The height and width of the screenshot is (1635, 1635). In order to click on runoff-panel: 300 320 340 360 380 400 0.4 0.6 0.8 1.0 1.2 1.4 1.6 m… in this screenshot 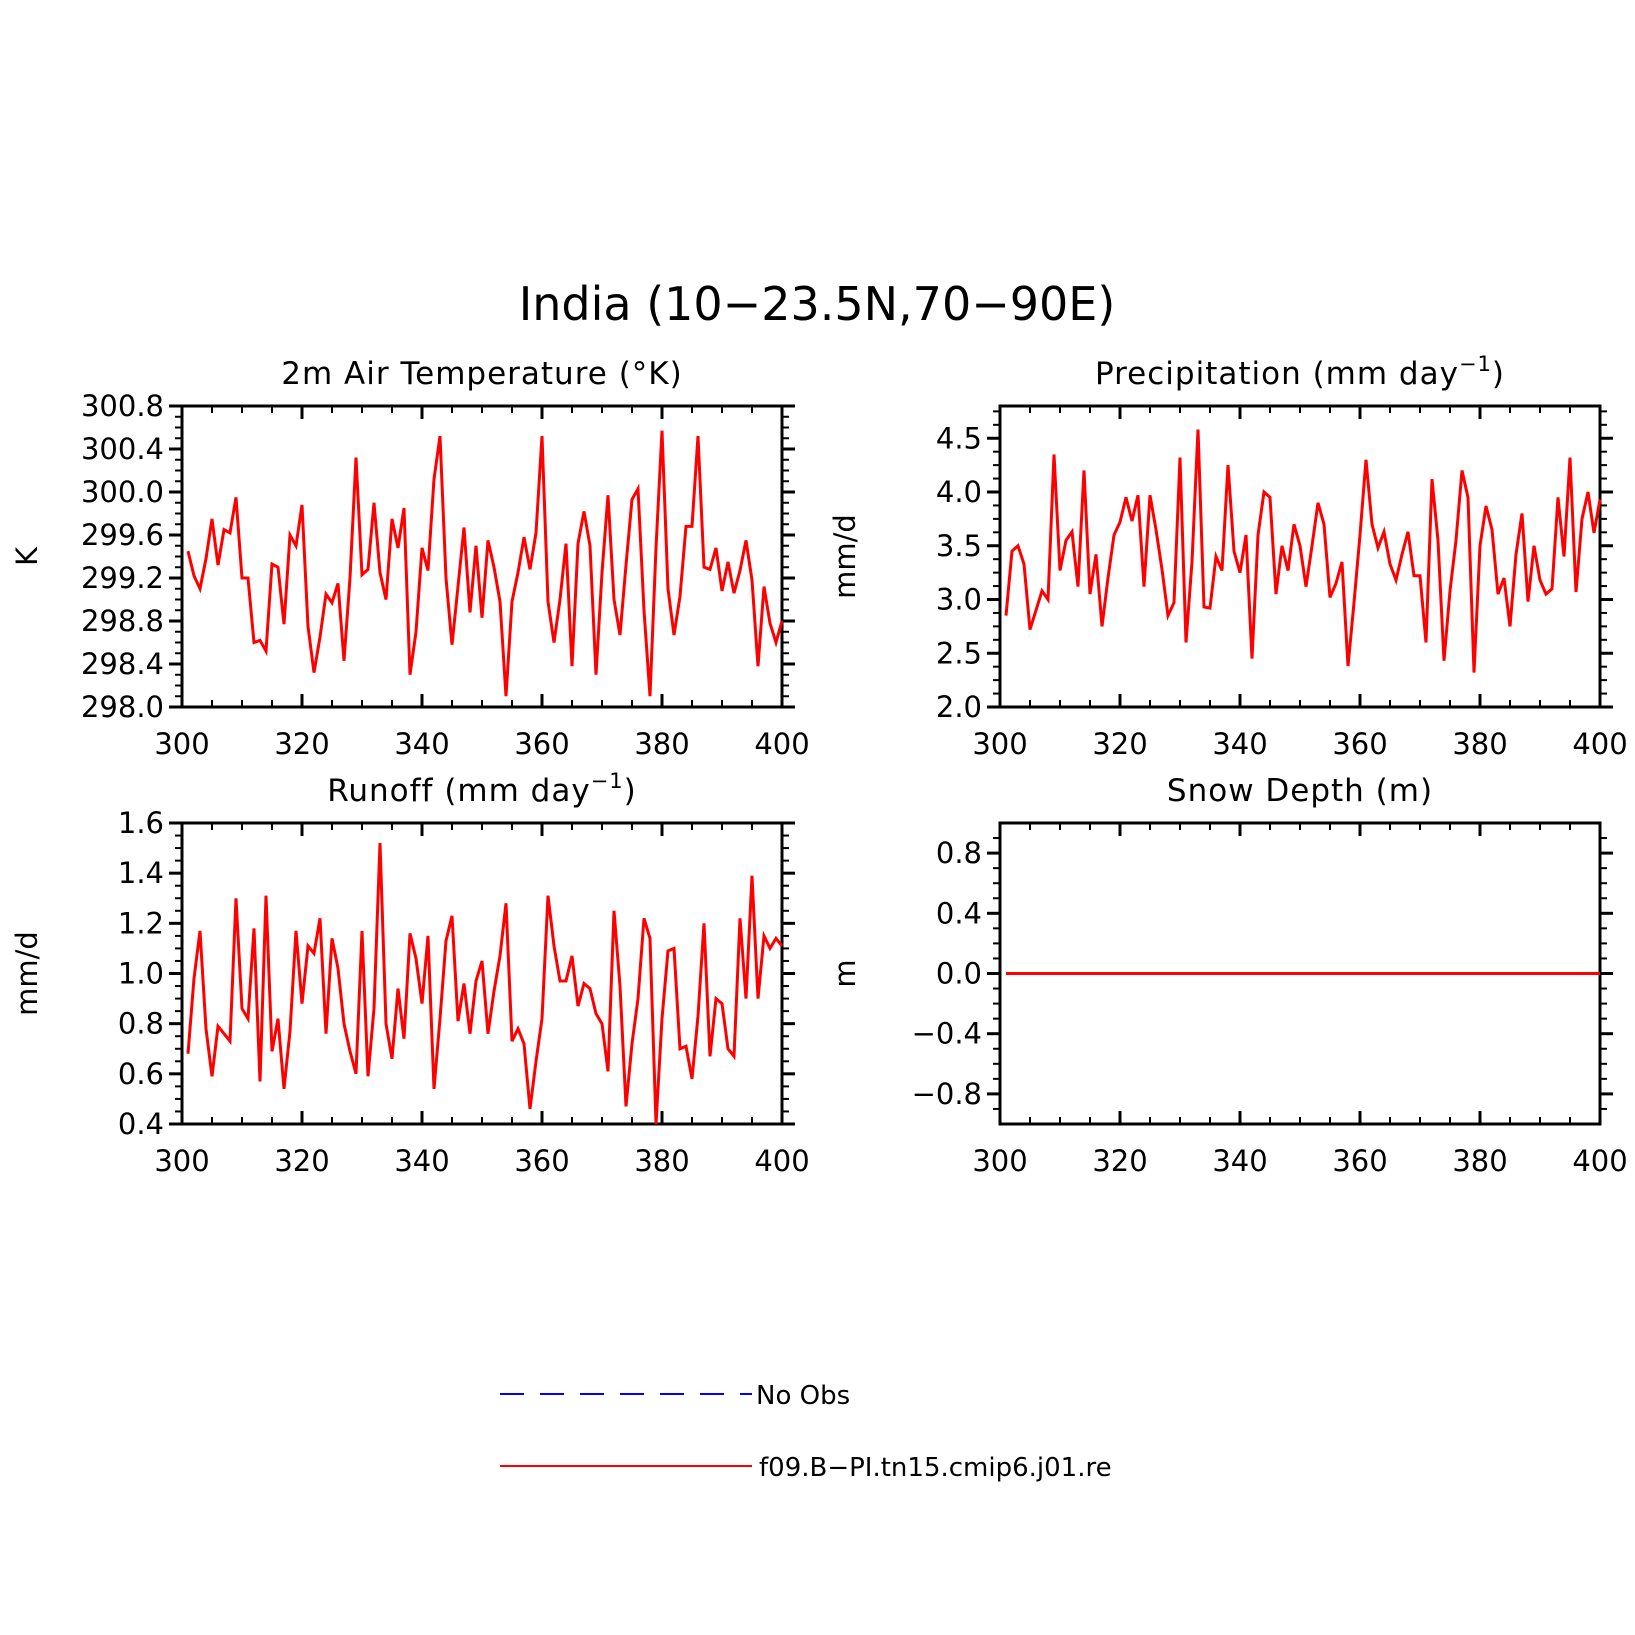, I will do `click(410, 992)`.